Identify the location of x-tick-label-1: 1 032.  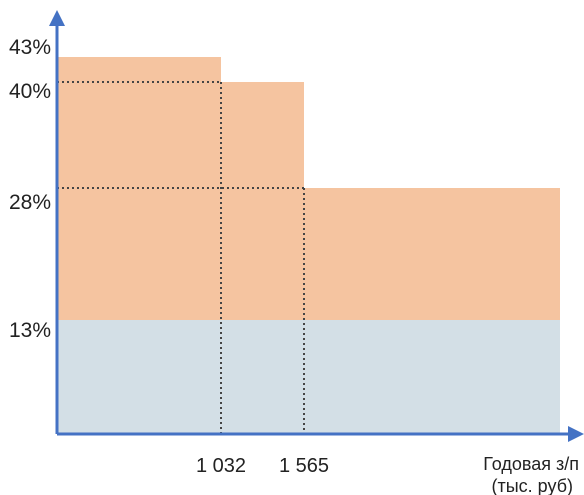
(221, 466).